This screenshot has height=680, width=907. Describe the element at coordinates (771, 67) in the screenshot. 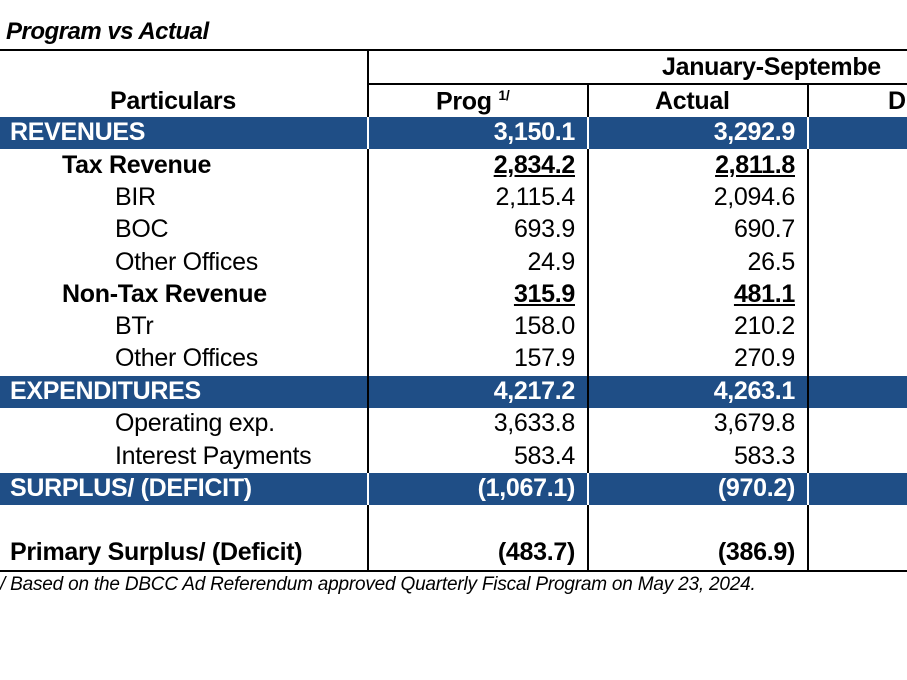

I see `period-header: January-Septembe` at that location.